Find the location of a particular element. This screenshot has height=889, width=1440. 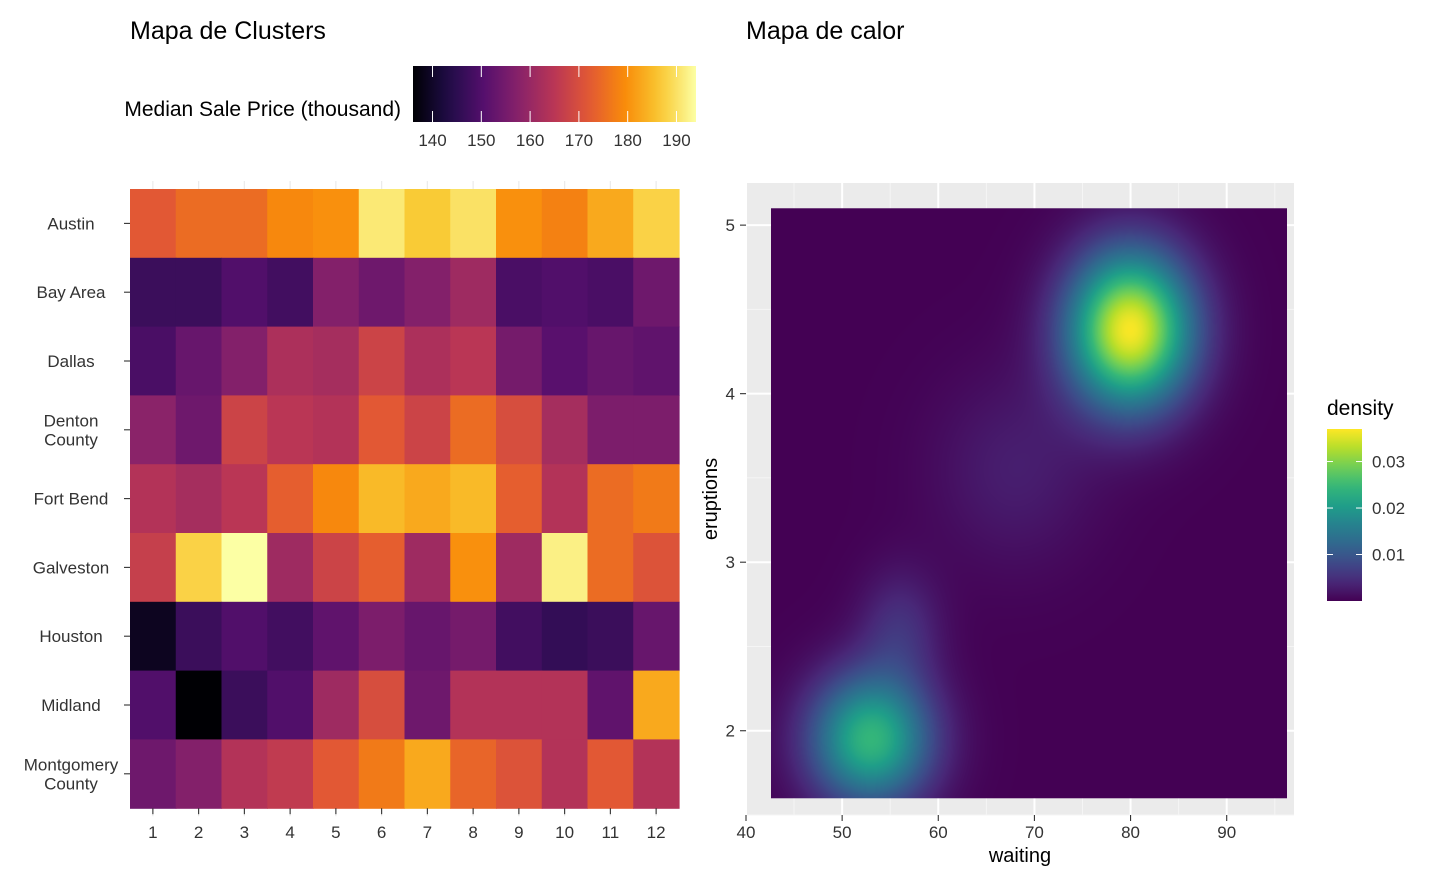

x-axis-title: waiting is located at coordinates (1019, 856).